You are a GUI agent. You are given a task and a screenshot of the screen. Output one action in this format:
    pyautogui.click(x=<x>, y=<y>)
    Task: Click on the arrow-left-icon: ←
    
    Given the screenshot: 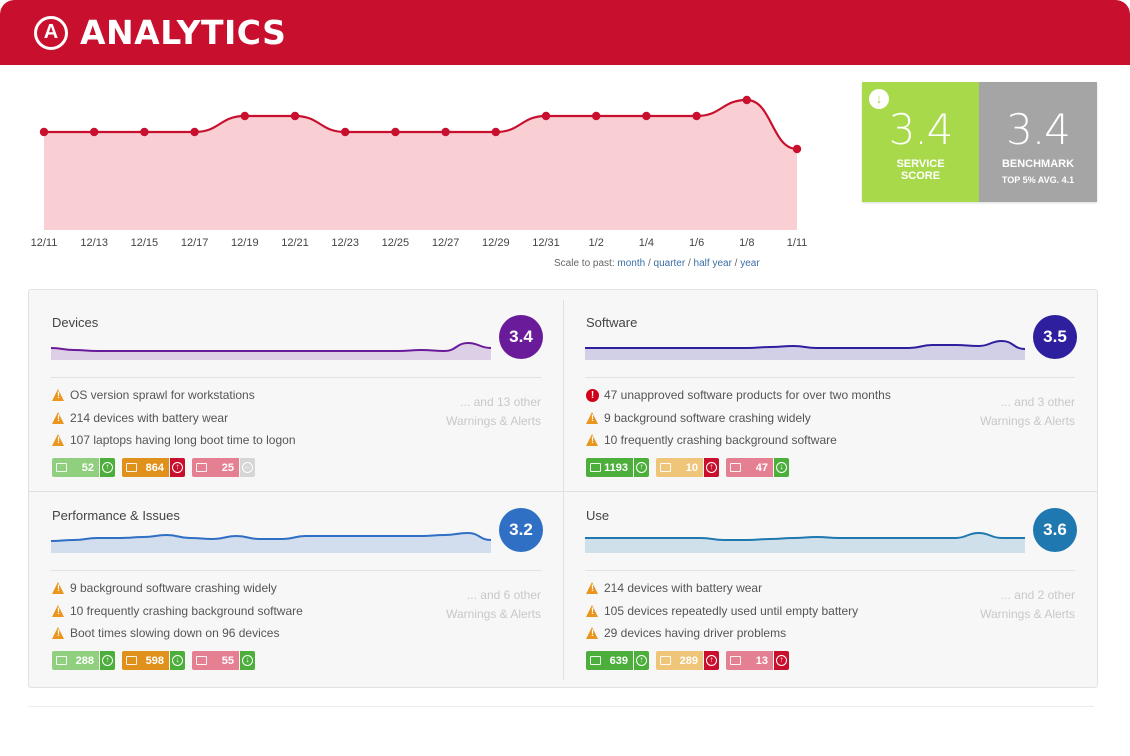 What is the action you would take?
    pyautogui.click(x=247, y=467)
    